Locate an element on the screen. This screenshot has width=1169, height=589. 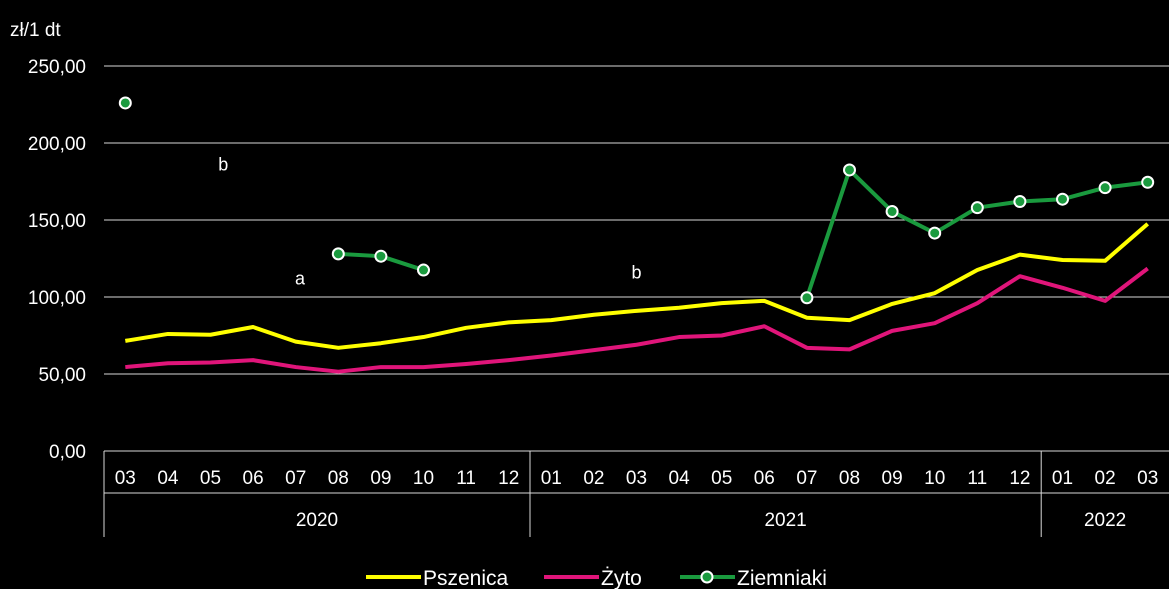
annotation-label: a is located at coordinates (300, 279).